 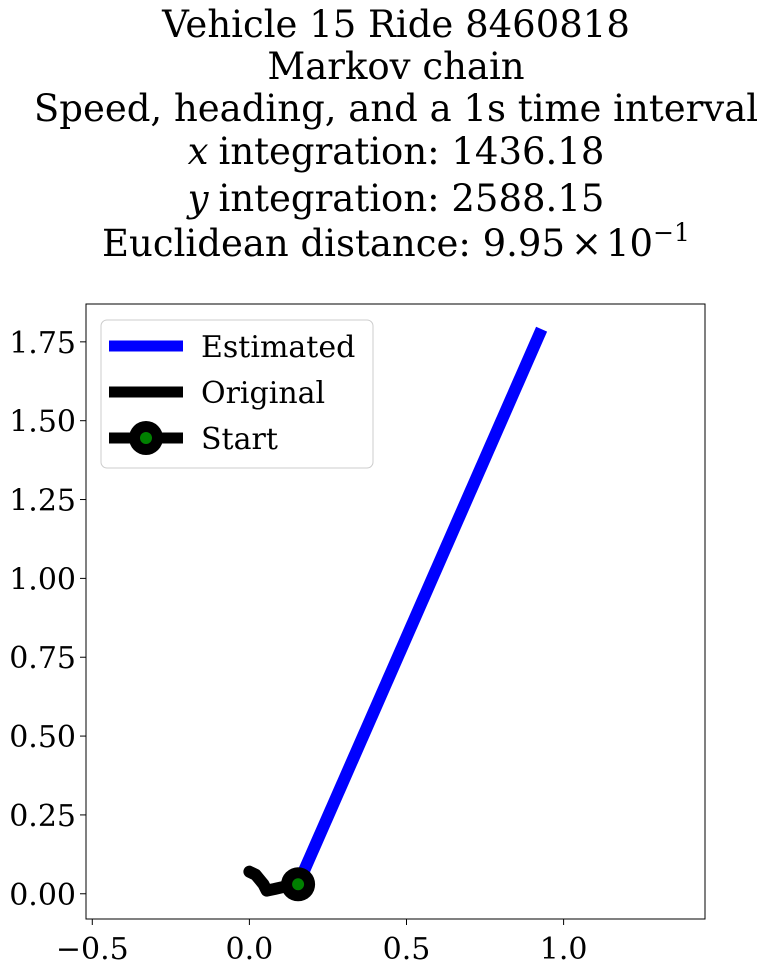 I want to click on y-tick-label: 1.50, so click(x=42, y=422).